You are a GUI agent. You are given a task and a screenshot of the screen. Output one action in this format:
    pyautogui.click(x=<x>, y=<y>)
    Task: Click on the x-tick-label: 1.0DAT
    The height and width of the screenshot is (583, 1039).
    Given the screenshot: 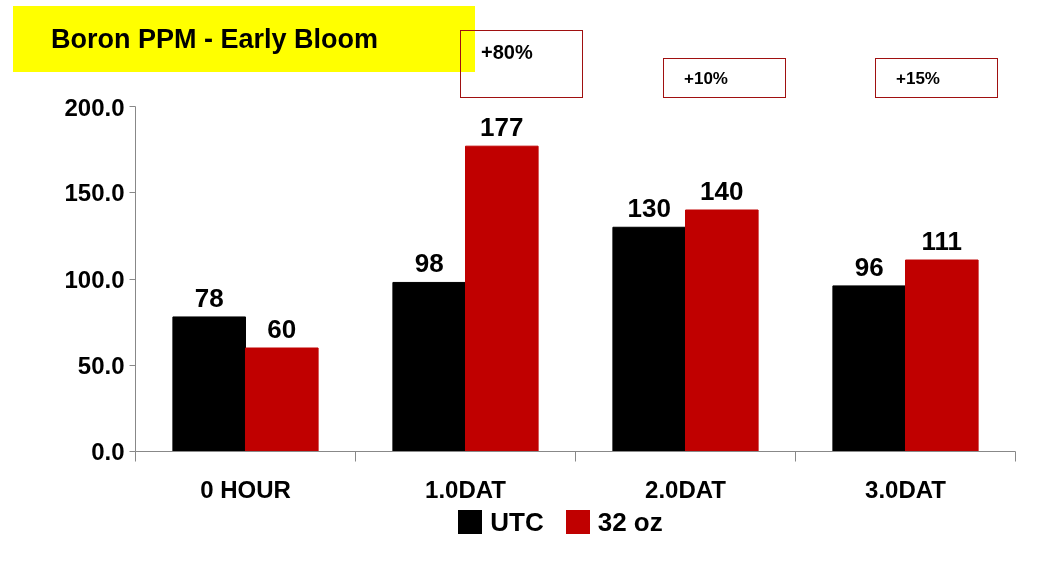 What is the action you would take?
    pyautogui.click(x=466, y=489)
    